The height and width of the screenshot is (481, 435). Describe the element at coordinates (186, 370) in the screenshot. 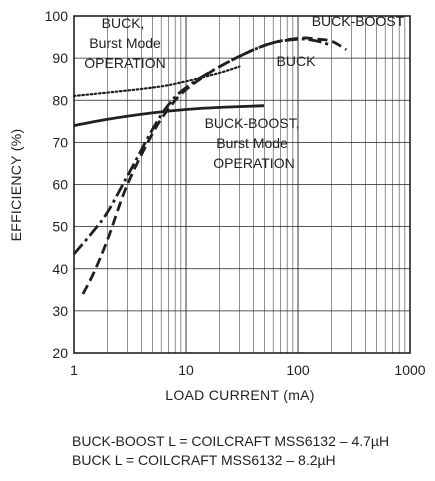

I see `x-tick-label: 10` at that location.